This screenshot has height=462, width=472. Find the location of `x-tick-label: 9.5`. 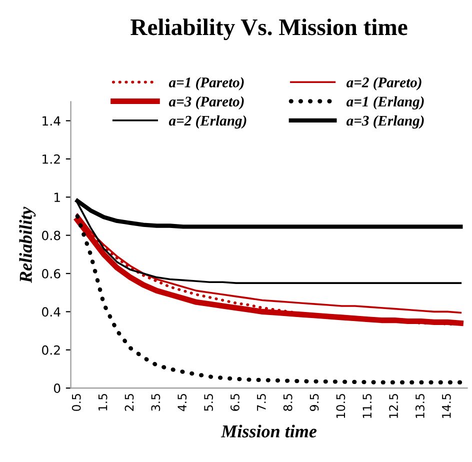

x-tick-label: 9.5 is located at coordinates (314, 402).